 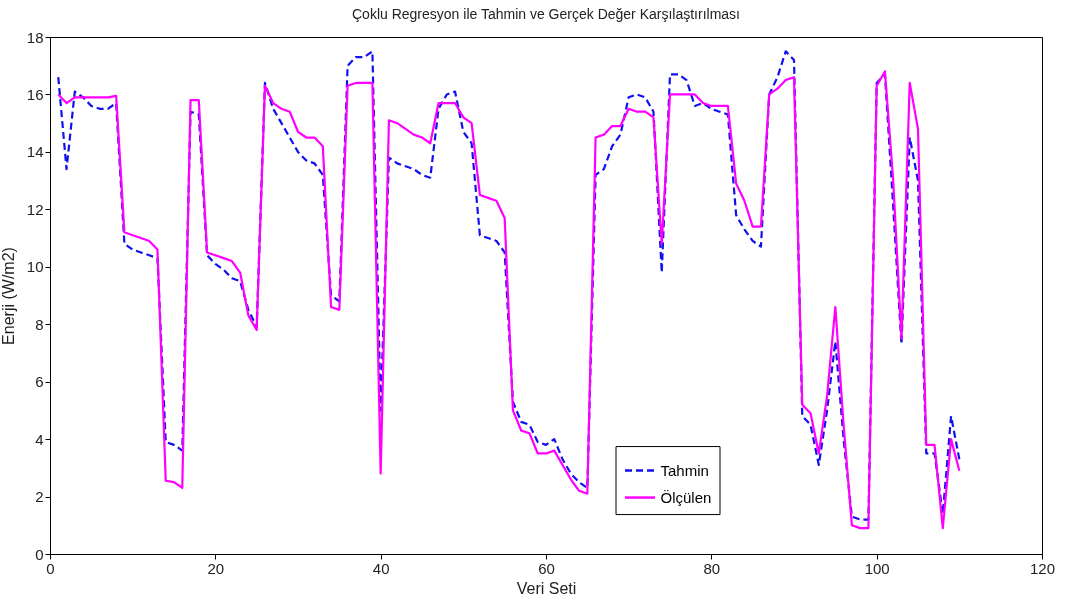 I want to click on chart-title: Çoklu Regresyon ile Tahmin ve Gerçek Değer Karşılaştırılması, so click(x=546, y=14).